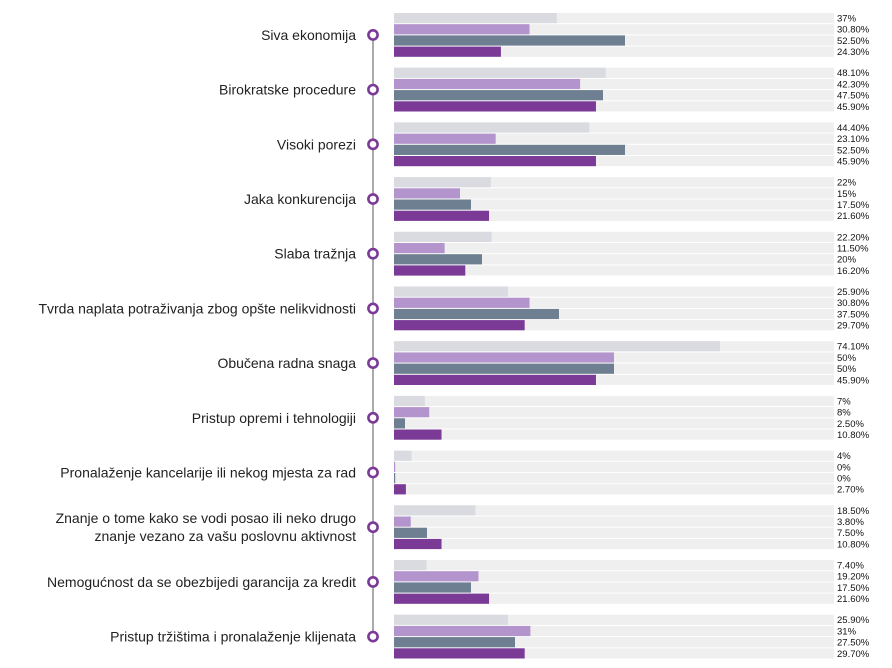 The width and height of the screenshot is (892, 668). Describe the element at coordinates (853, 326) in the screenshot. I see `data-label: 29.70%` at that location.